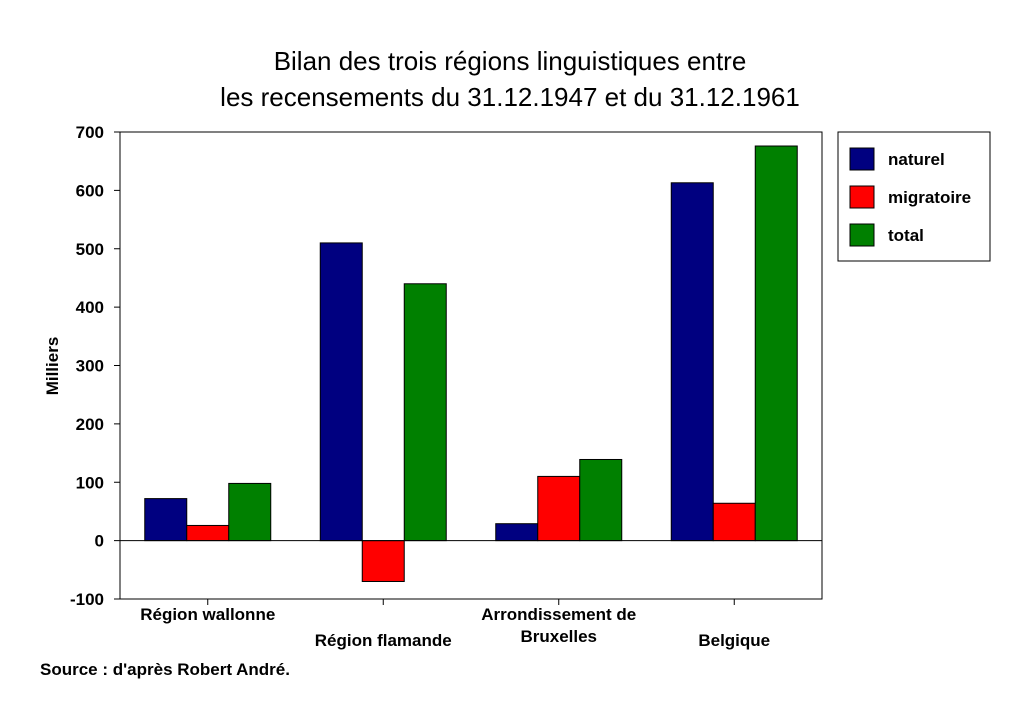 Image resolution: width=1022 pixels, height=723 pixels. What do you see at coordinates (90, 482) in the screenshot?
I see `y-tick-label: 100` at bounding box center [90, 482].